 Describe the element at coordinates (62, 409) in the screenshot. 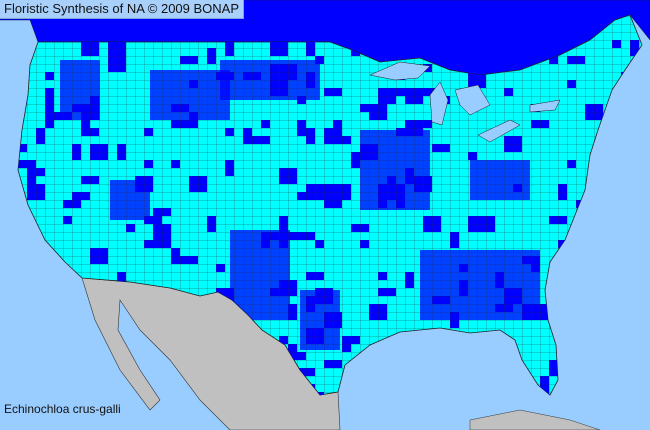

I see `species-label: Echinochloa crus-galli` at that location.